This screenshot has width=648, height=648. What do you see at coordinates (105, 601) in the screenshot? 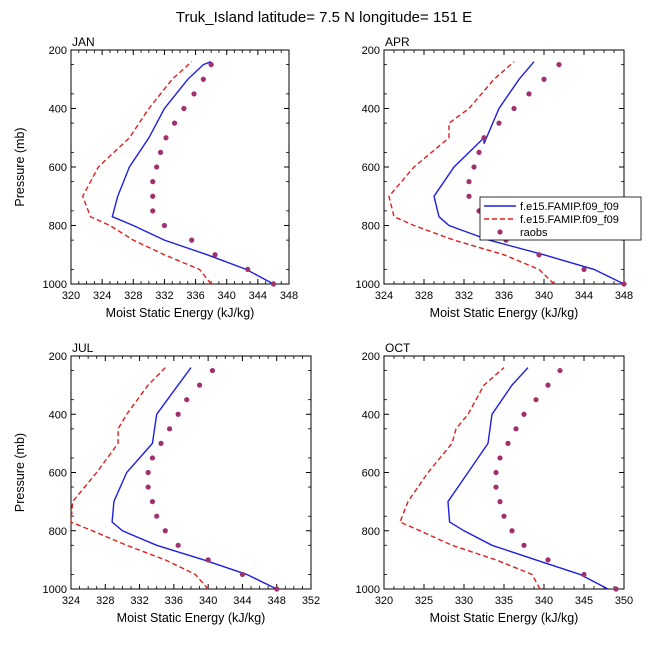
I see `x-tick-label: 328` at bounding box center [105, 601].